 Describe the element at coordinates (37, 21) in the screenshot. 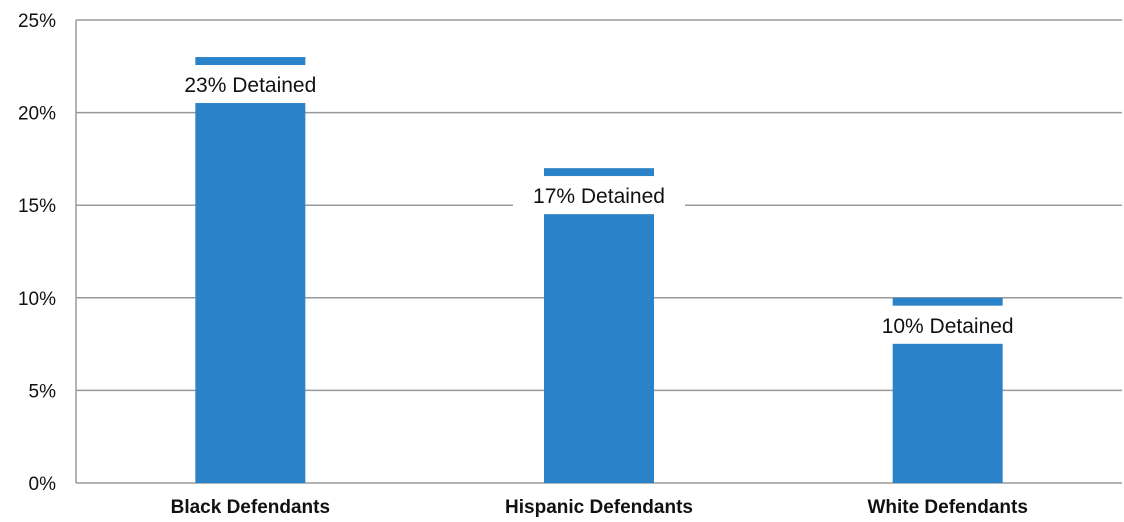

I see `y-tick-label: 25%` at that location.